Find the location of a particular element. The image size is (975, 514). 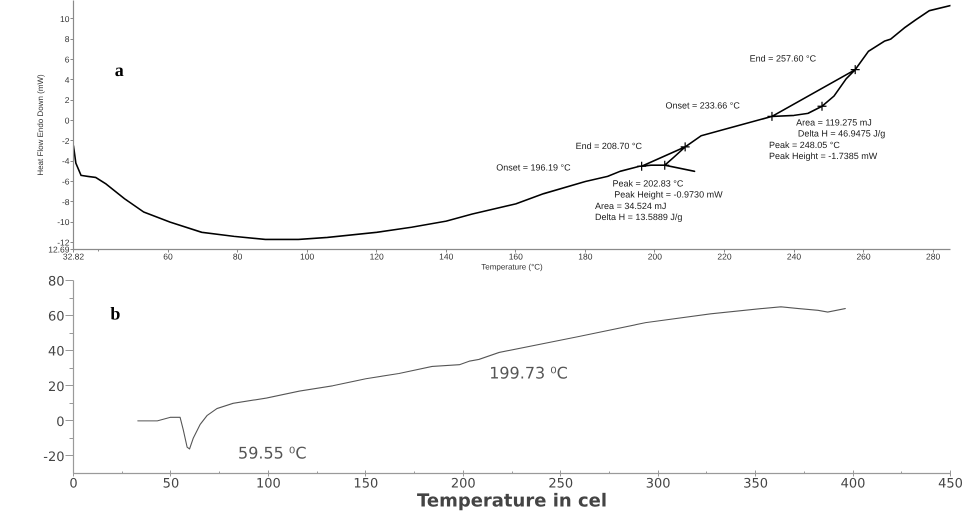

annotation: Area = 34.524 mJ is located at coordinates (630, 205).